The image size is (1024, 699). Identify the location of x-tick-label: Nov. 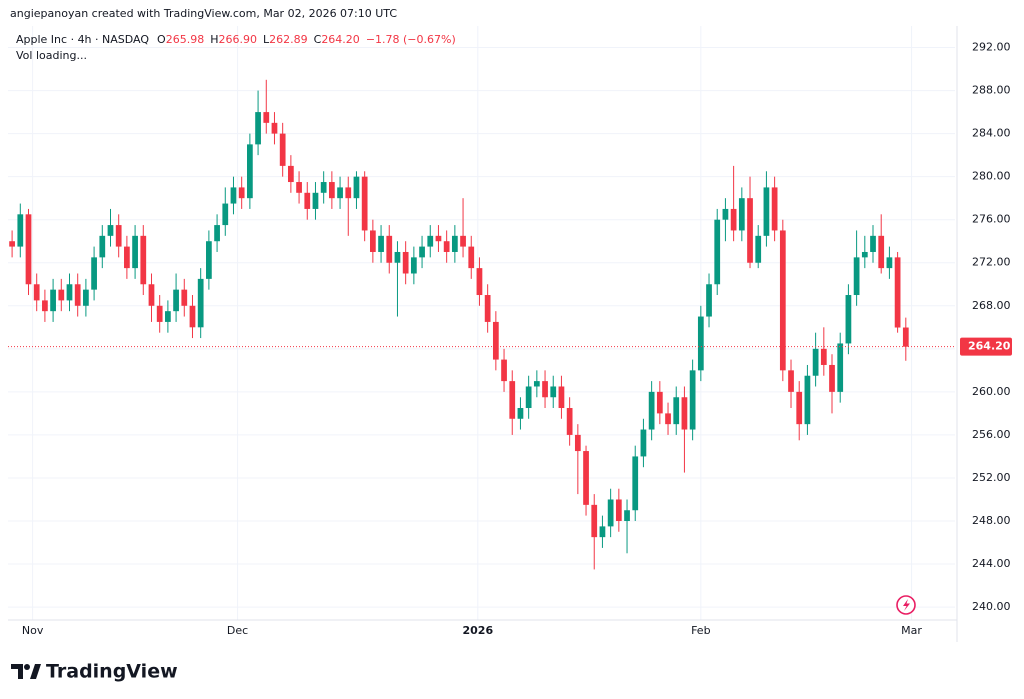
(33, 630).